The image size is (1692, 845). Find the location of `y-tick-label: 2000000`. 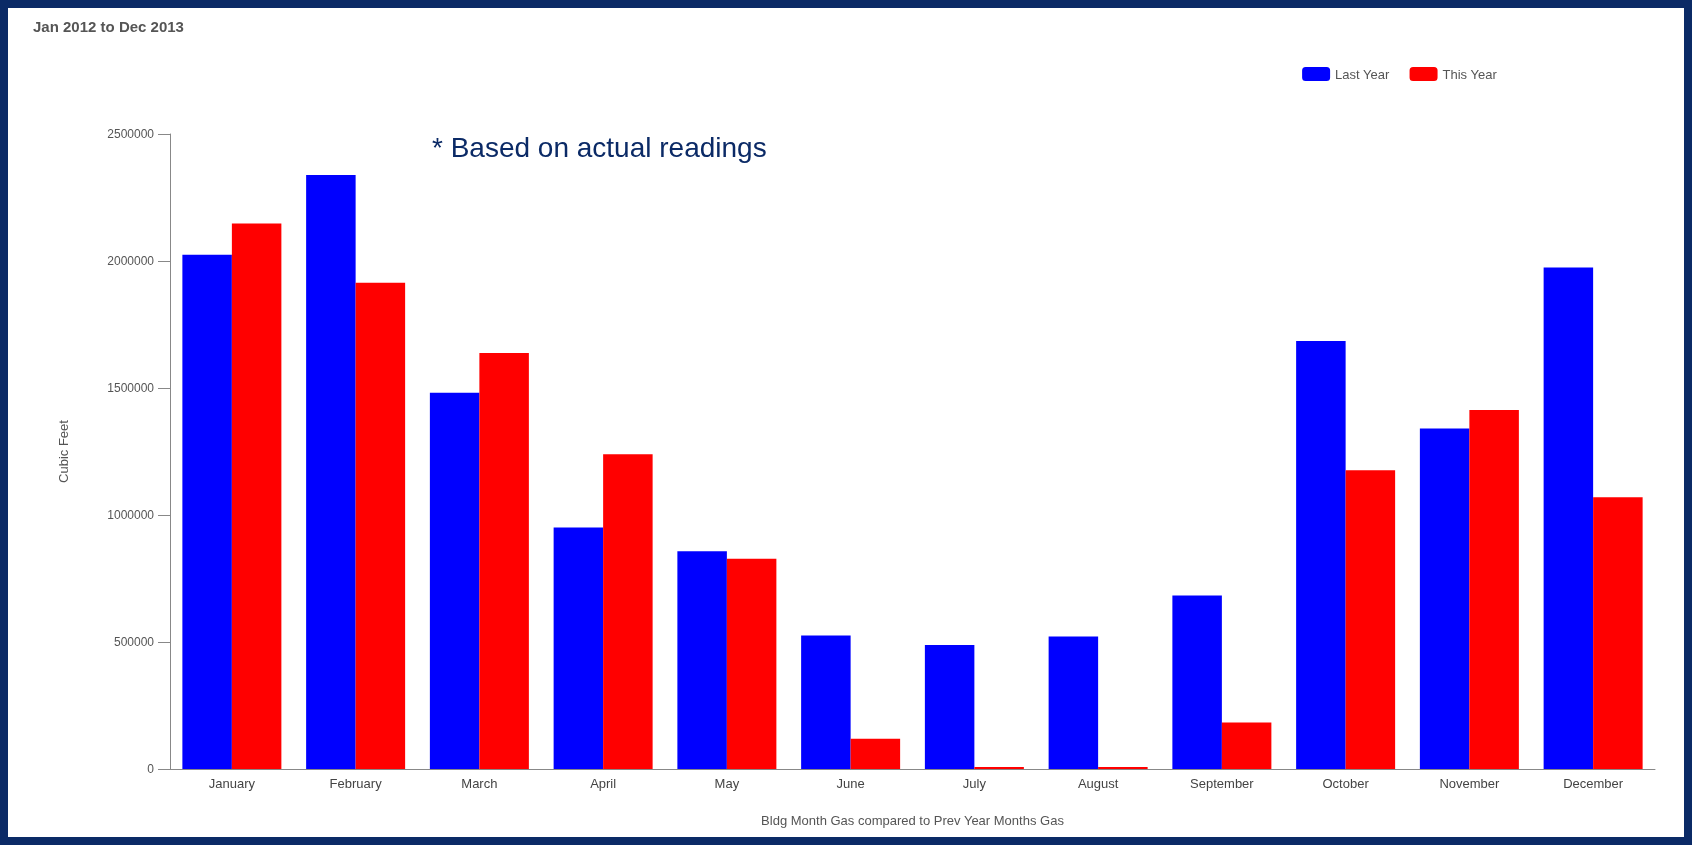

y-tick-label: 2000000 is located at coordinates (131, 261).